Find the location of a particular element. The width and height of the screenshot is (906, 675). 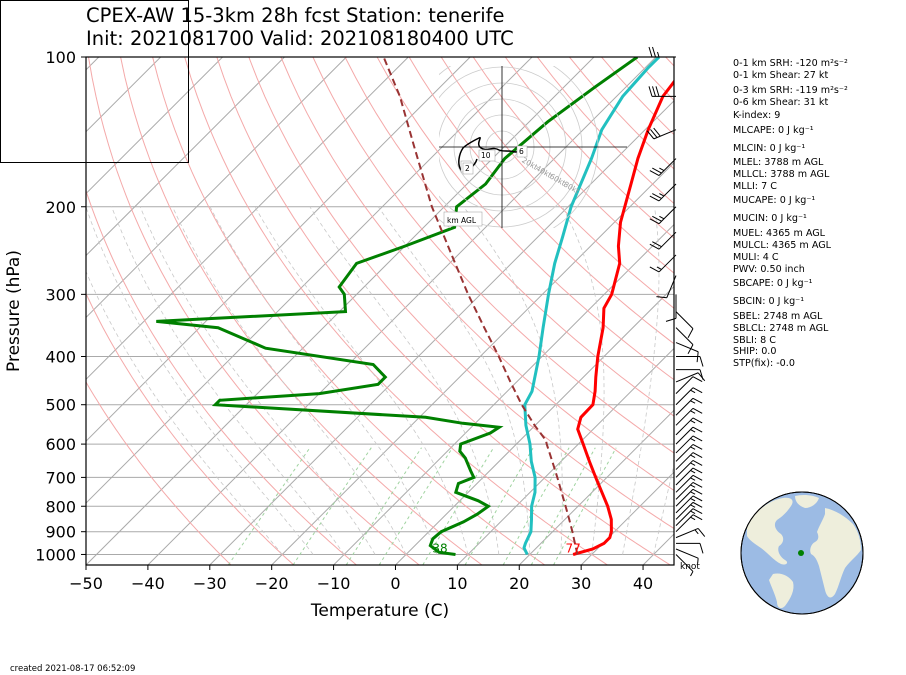

globe-land-greenland is located at coordinates (807, 501).